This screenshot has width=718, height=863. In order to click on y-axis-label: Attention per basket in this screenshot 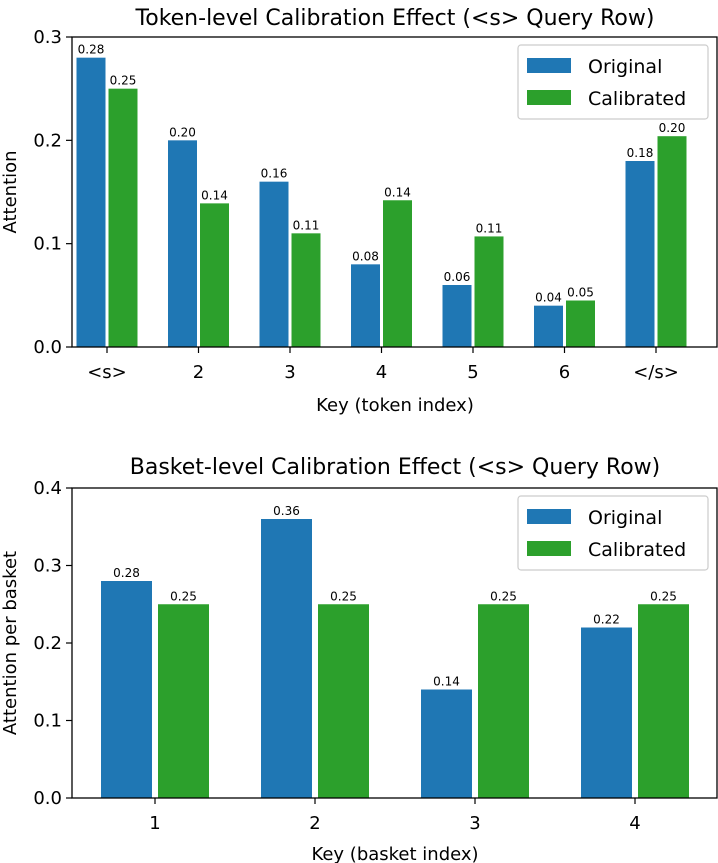, I will do `click(10, 643)`.